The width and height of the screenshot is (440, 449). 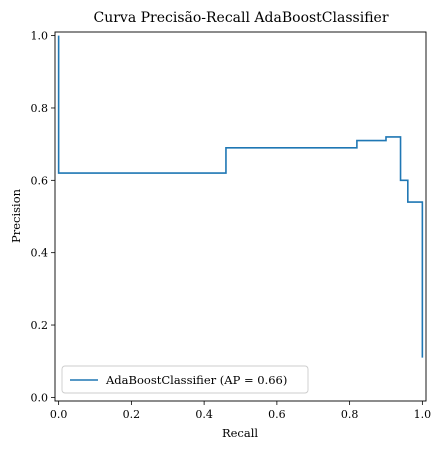 I want to click on y-axis-ticks: 0.0 0.2 0.4 0.6 0.8 1.0, so click(x=43, y=217).